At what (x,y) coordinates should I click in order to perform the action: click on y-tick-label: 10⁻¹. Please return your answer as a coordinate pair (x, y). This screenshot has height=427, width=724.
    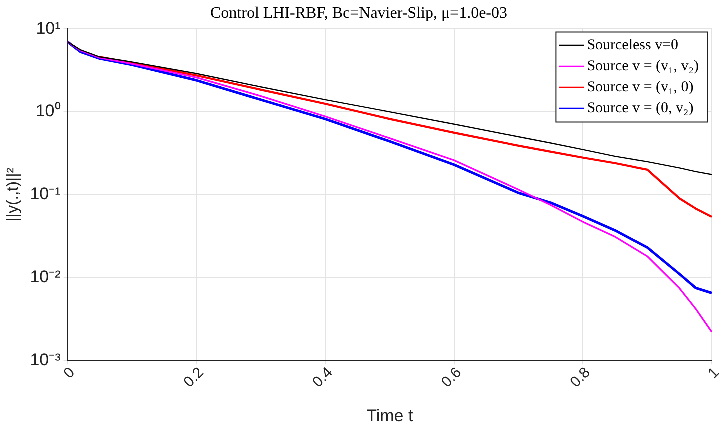
    Looking at the image, I should click on (46, 194).